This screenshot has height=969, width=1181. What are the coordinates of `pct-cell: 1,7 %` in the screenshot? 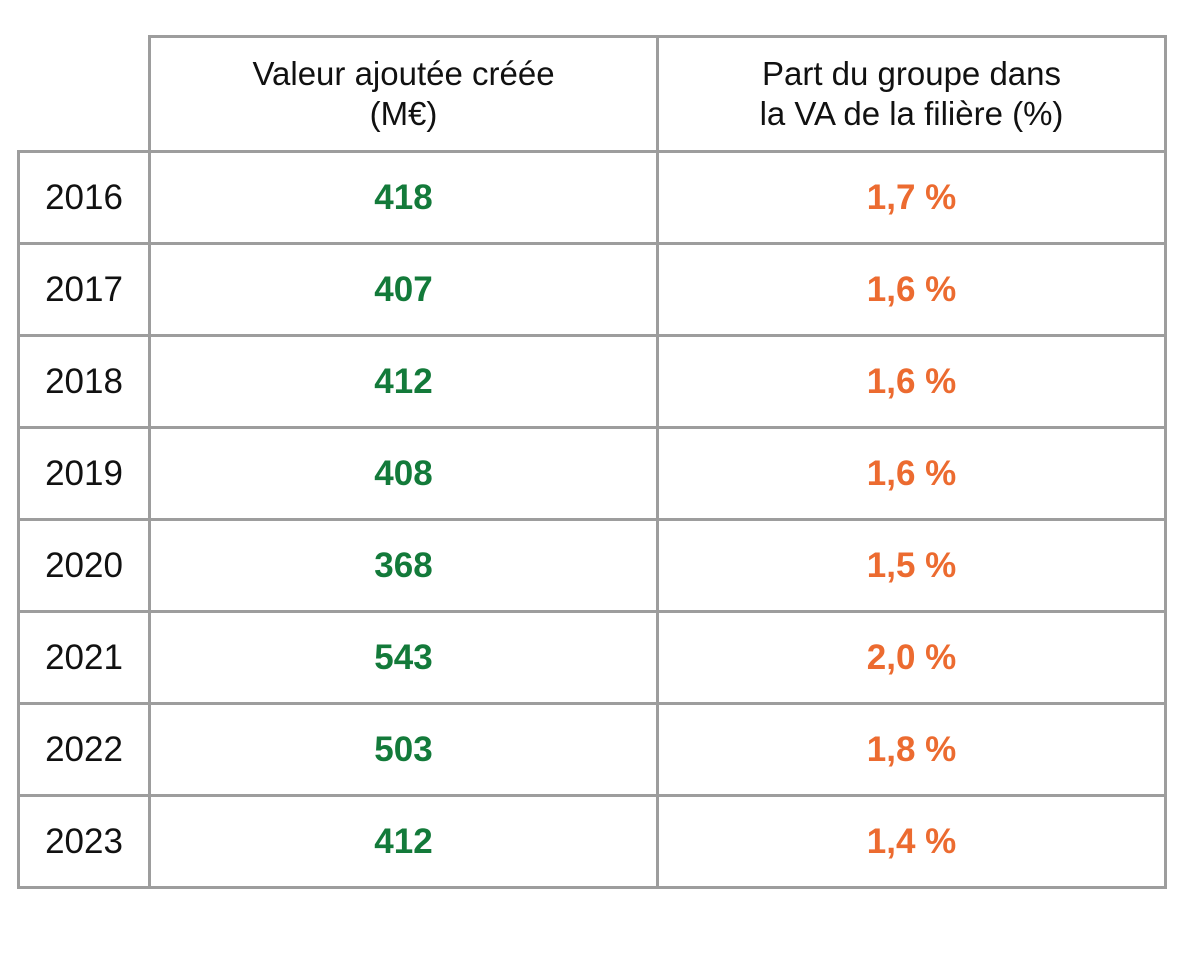 It's located at (911, 197).